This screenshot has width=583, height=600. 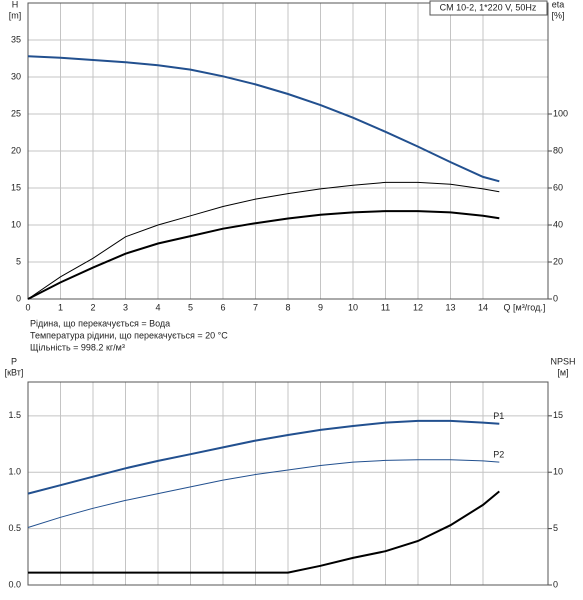 I want to click on curve-label: P1, so click(x=498, y=416).